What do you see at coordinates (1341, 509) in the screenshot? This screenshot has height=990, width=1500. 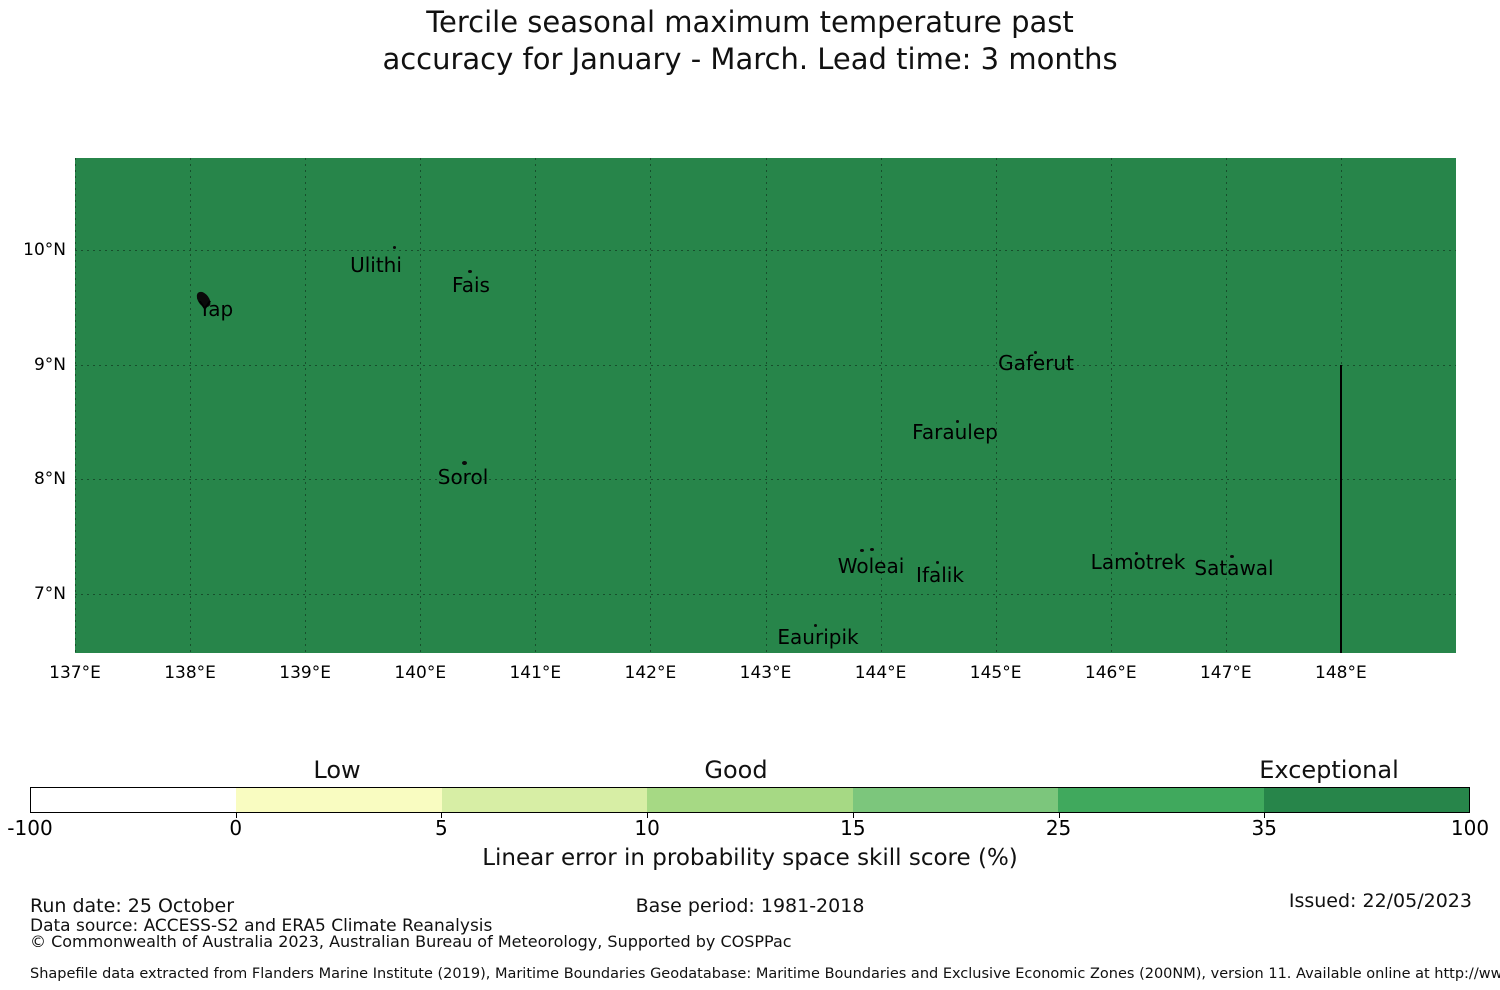 I see `eez-boundary-line` at bounding box center [1341, 509].